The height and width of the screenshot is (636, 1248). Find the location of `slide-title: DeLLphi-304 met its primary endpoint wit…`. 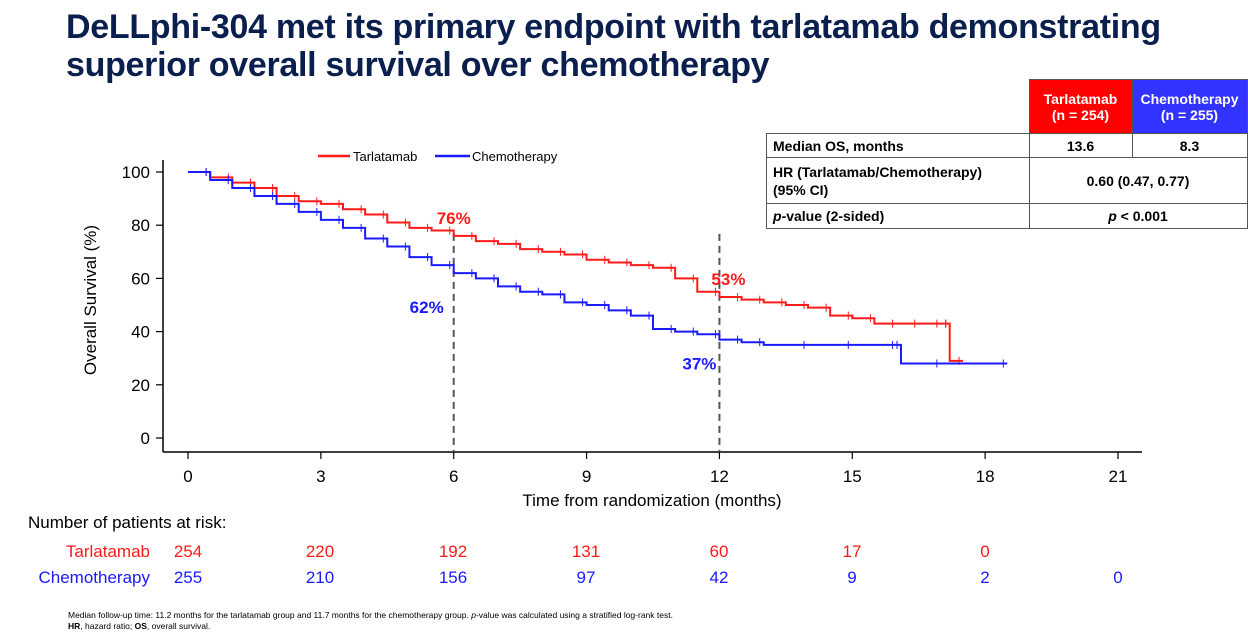

slide-title: DeLLphi-304 met its primary endpoint wit… is located at coordinates (641, 46).